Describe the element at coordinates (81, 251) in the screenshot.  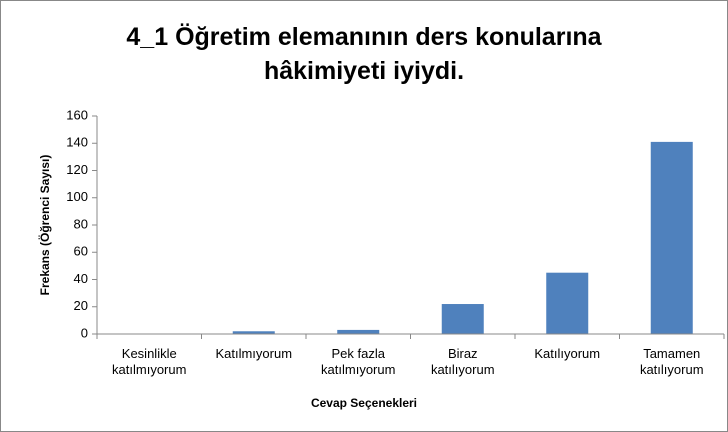
I see `y-tick-label: 60` at that location.